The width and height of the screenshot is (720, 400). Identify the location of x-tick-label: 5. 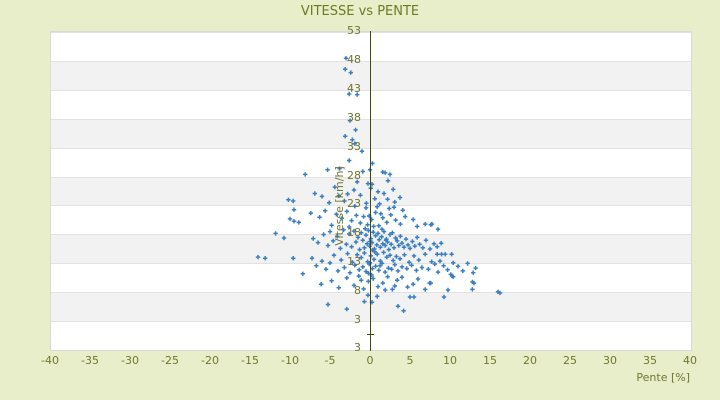
(410, 360).